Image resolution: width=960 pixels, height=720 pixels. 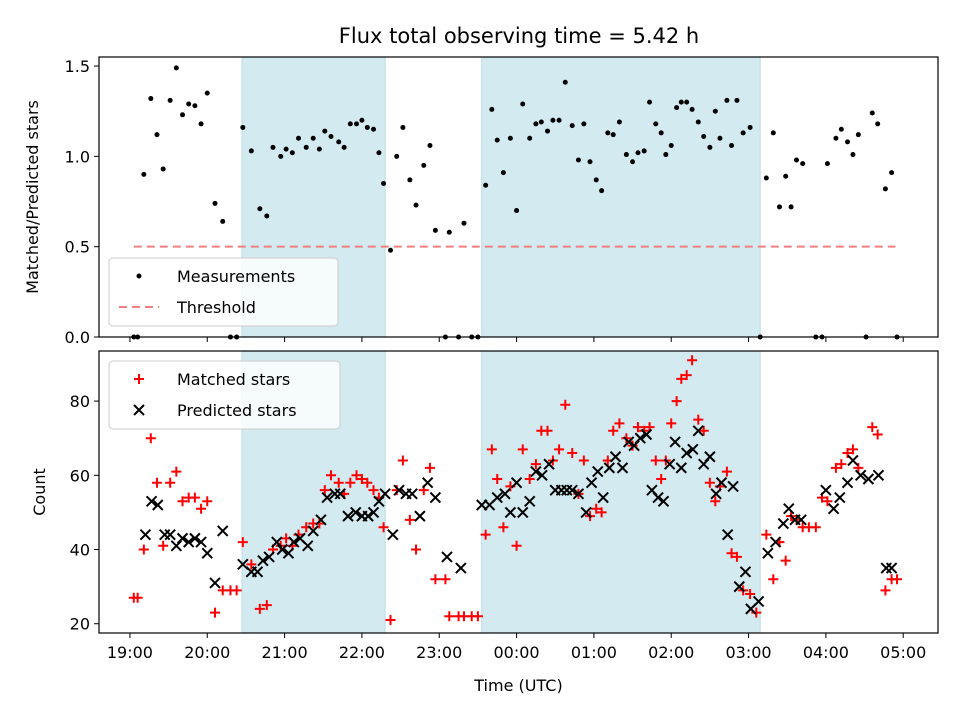 What do you see at coordinates (439, 652) in the screenshot?
I see `x-tick-label: 23:00` at bounding box center [439, 652].